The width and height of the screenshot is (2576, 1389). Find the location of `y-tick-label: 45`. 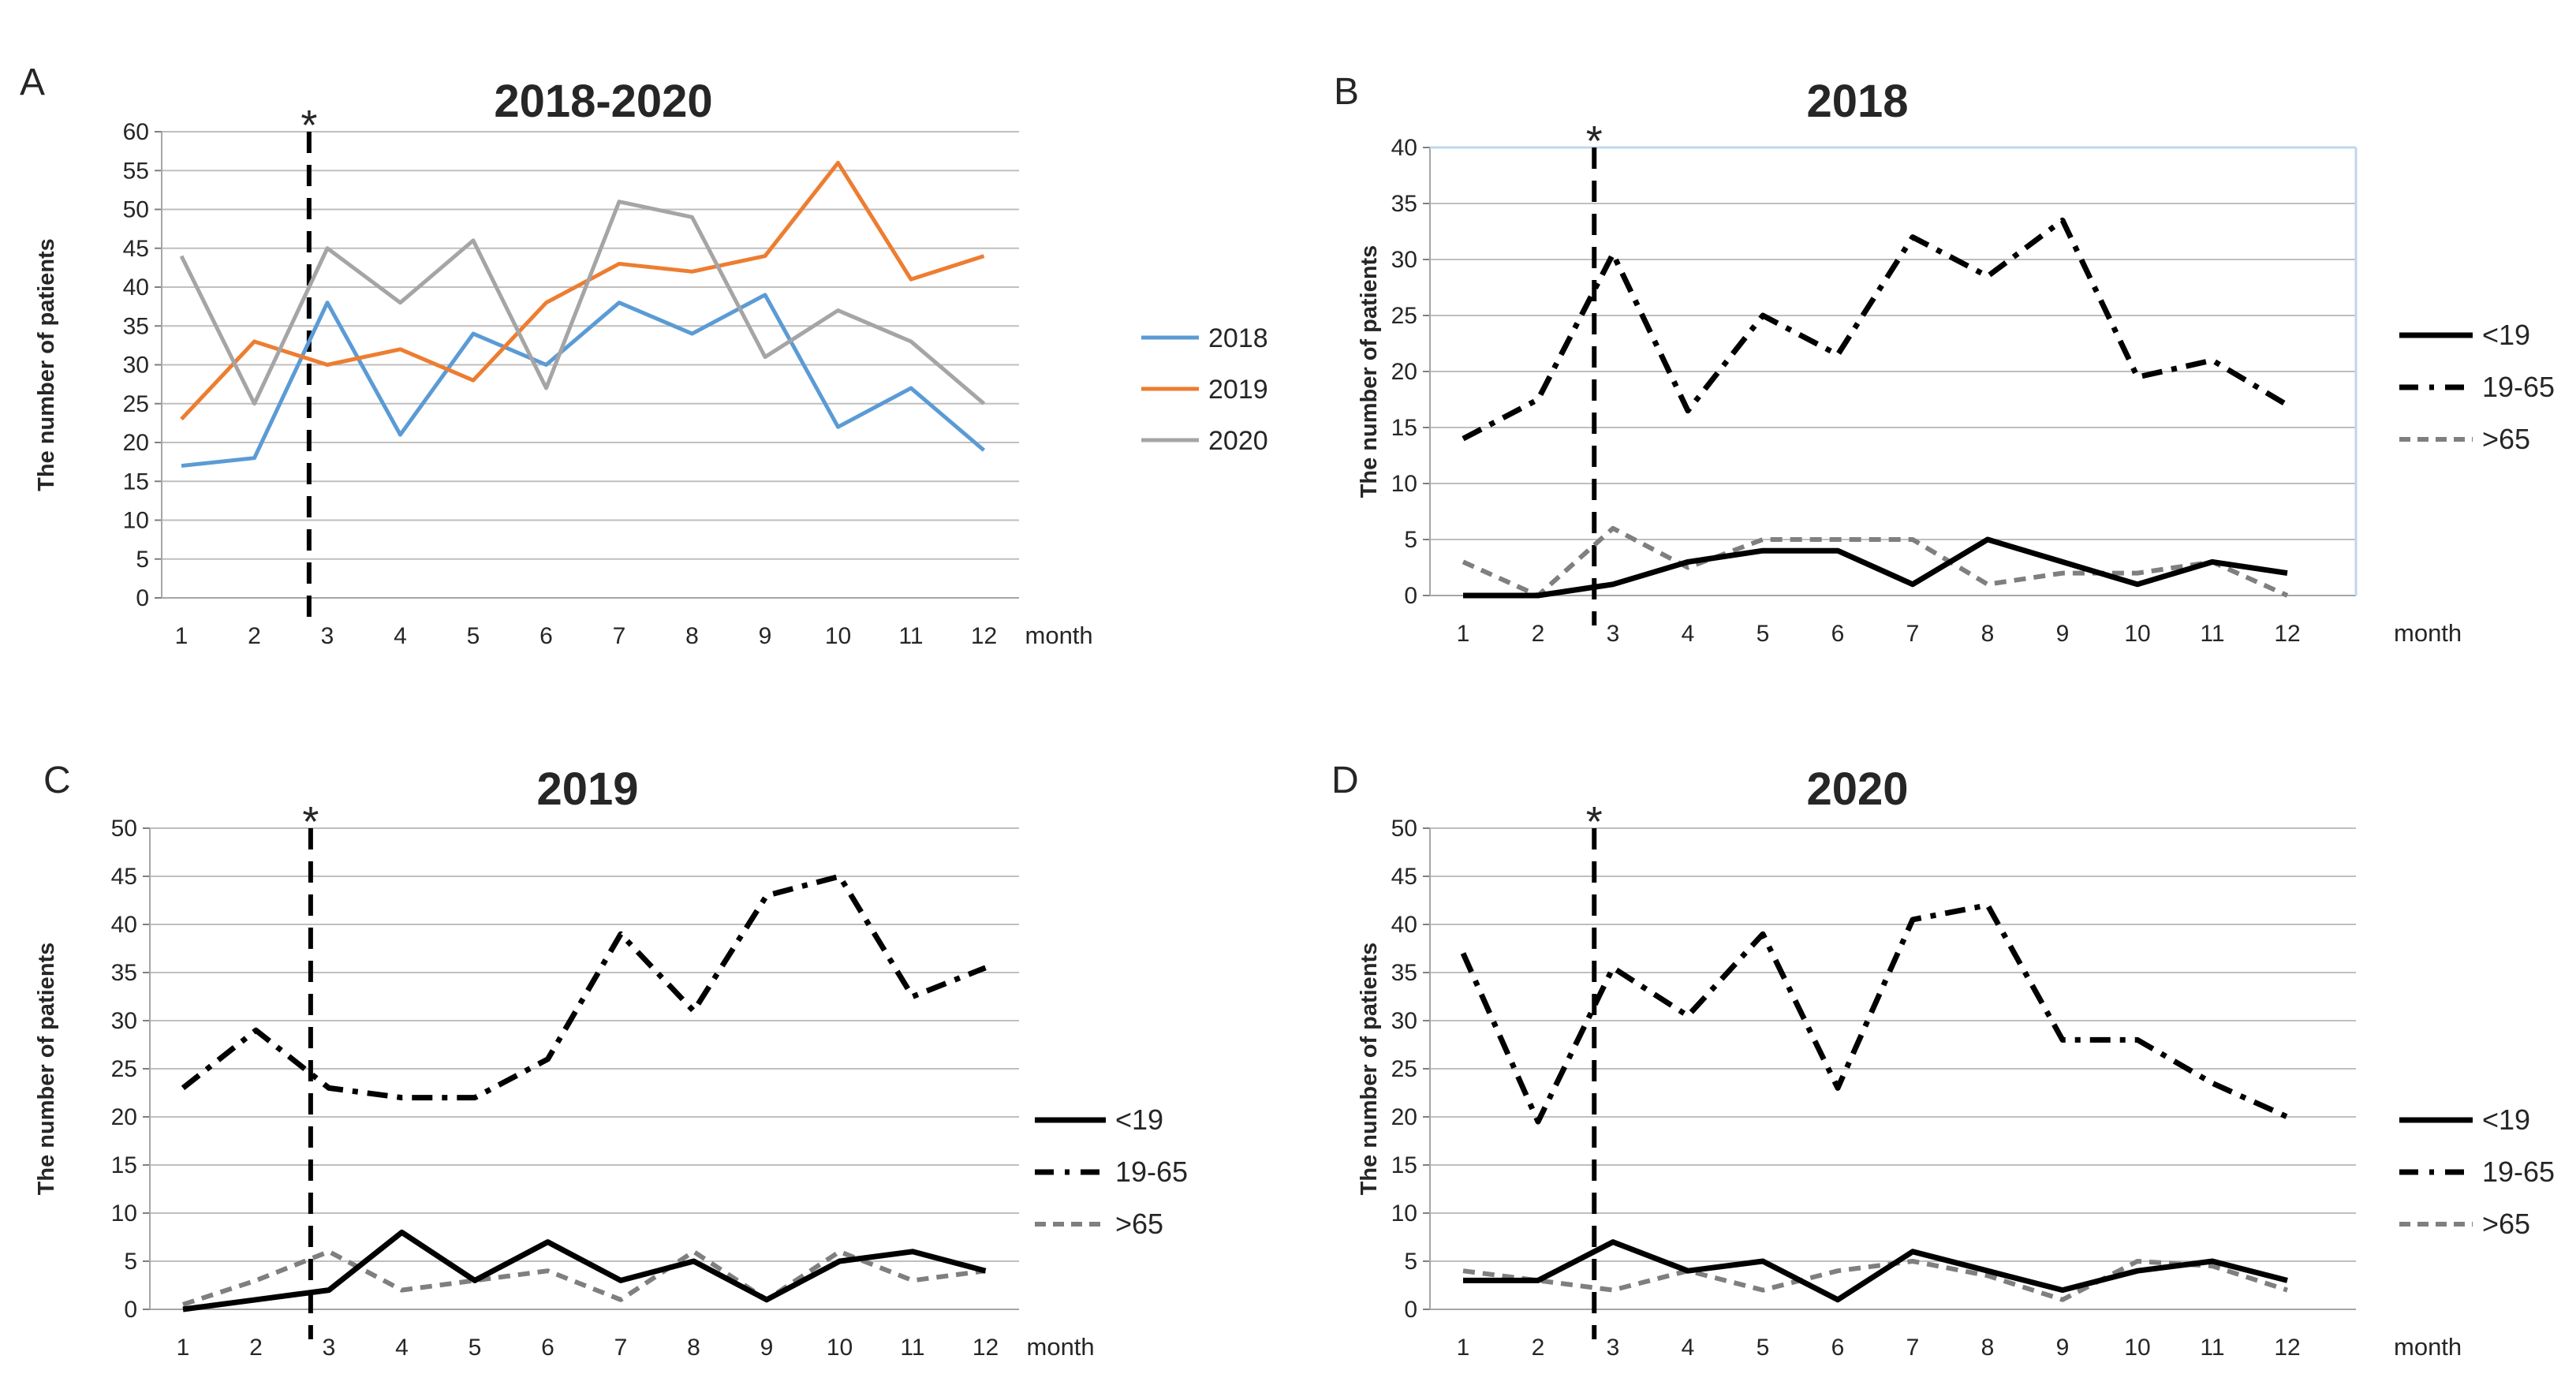

y-tick-label: 45 is located at coordinates (124, 877).